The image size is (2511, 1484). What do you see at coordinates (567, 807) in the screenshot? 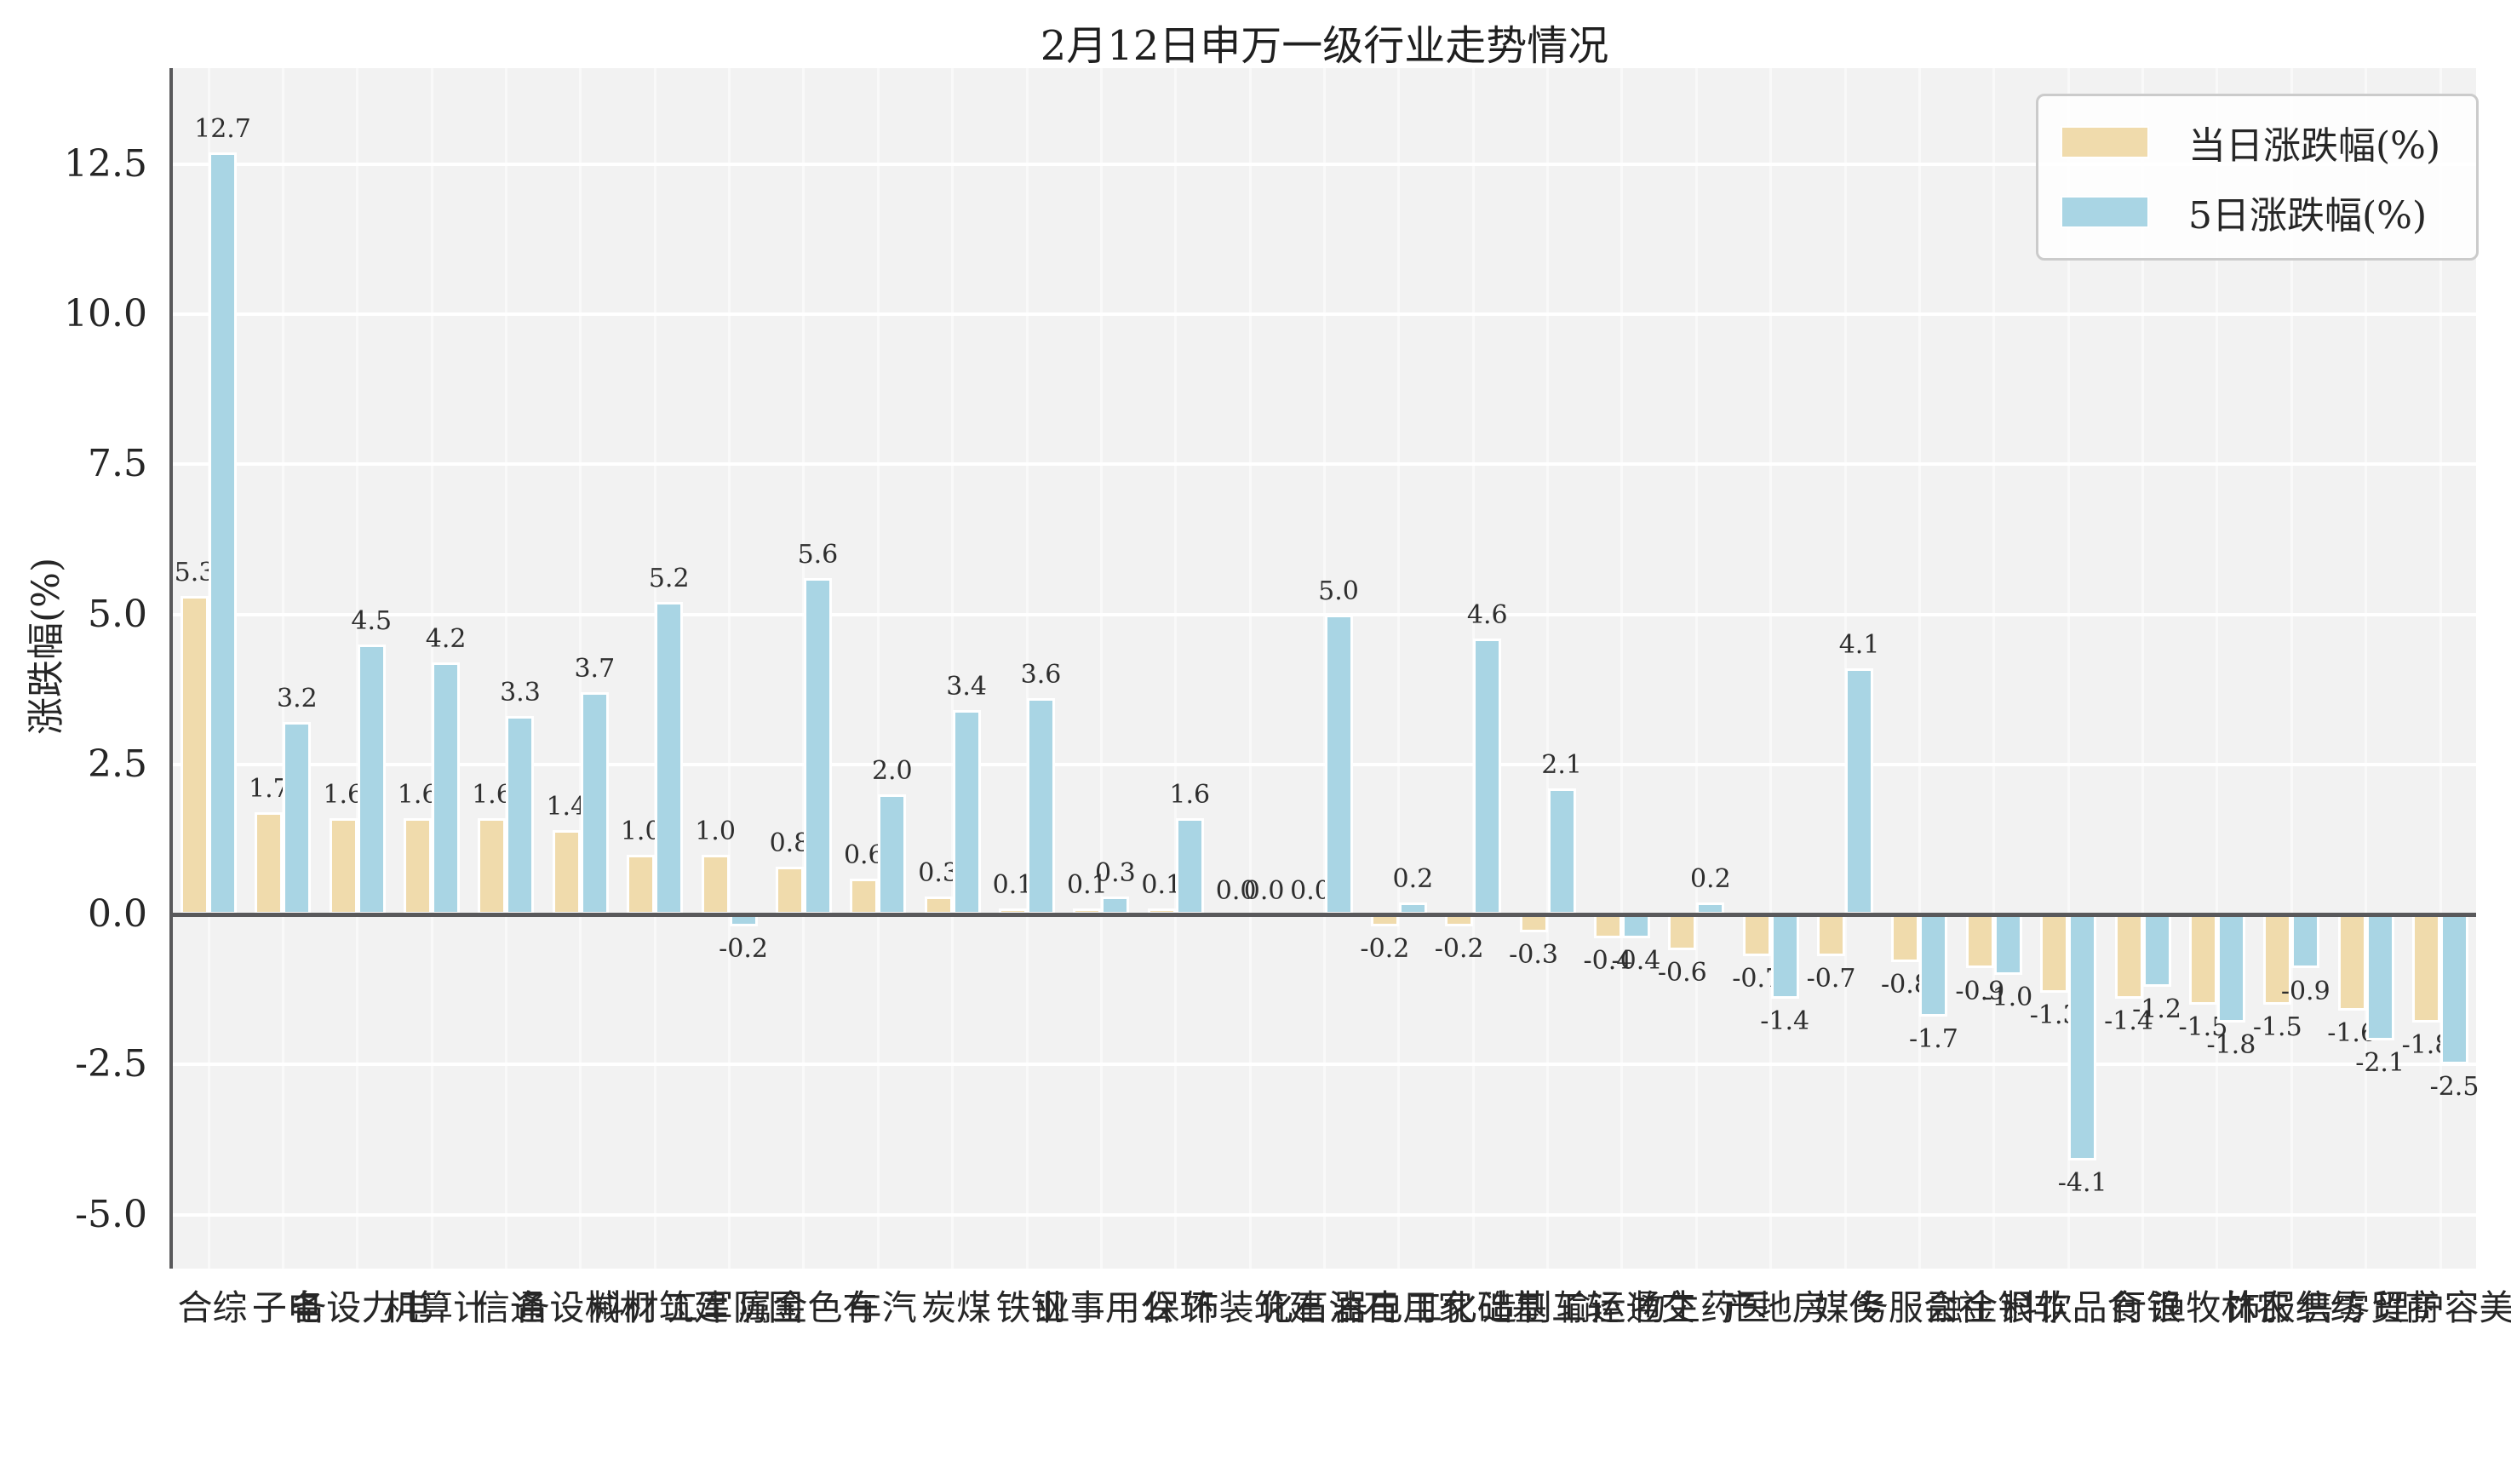
I see `bar-value-label: 1.4` at bounding box center [567, 807].